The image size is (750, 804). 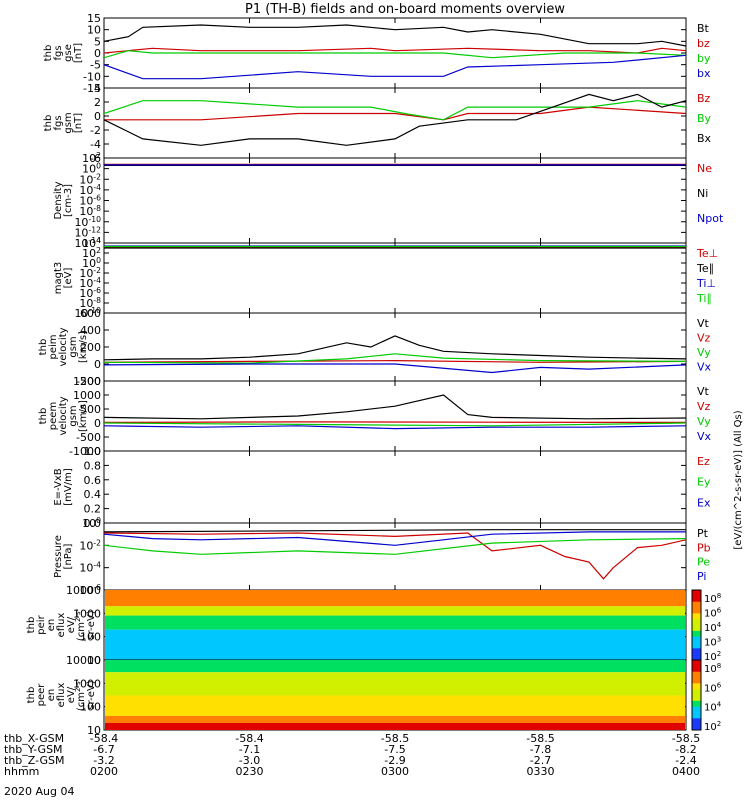 What do you see at coordinates (686, 771) in the screenshot?
I see `orbit-value: 0400` at bounding box center [686, 771].